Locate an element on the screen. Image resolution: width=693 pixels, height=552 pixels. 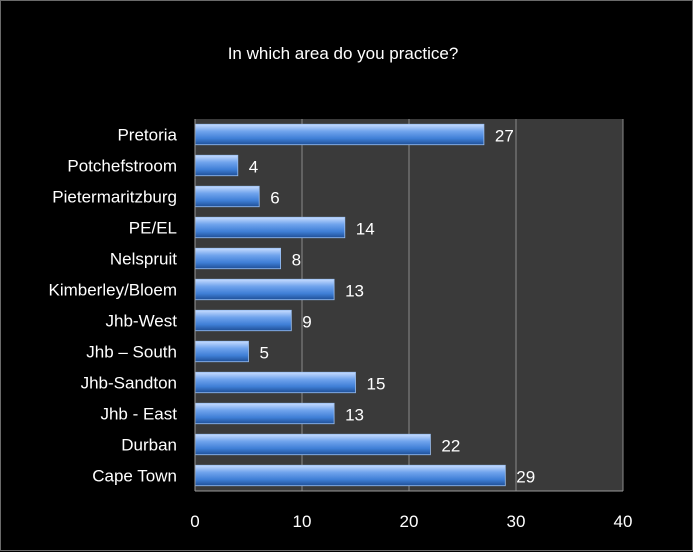
category-label: Jhb-Sandton is located at coordinates (129, 383).